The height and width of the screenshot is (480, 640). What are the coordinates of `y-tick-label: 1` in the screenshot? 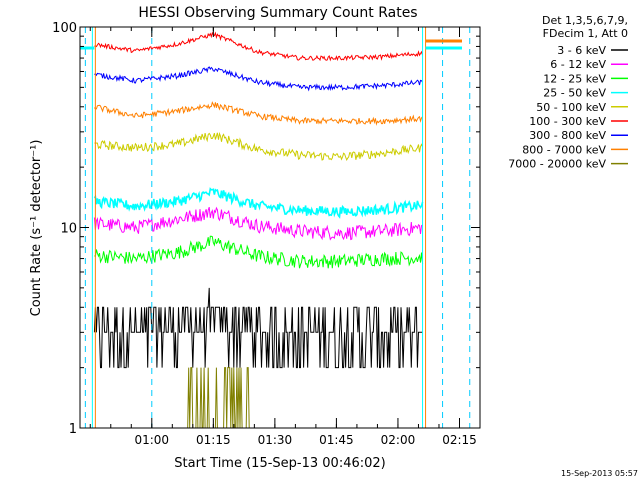 It's located at (73, 429).